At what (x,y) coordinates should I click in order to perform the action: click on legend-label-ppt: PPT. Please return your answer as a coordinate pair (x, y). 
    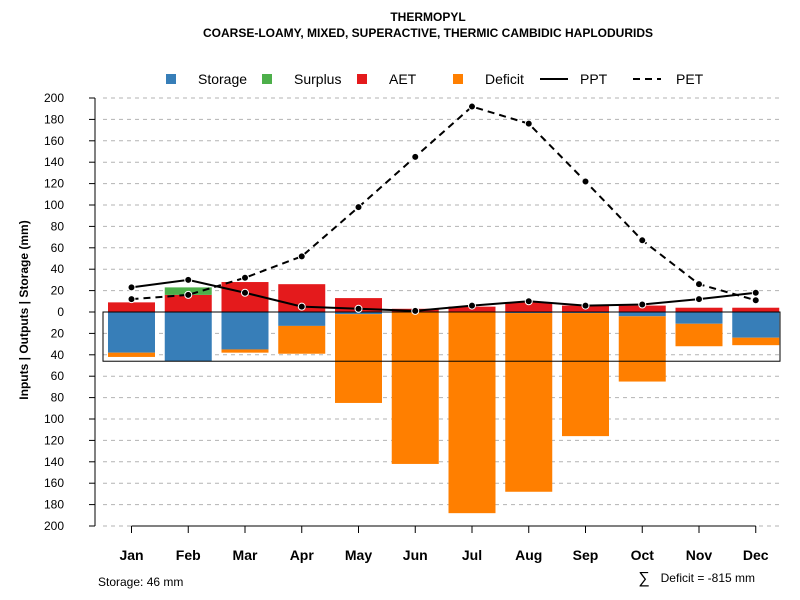
    Looking at the image, I should click on (594, 79).